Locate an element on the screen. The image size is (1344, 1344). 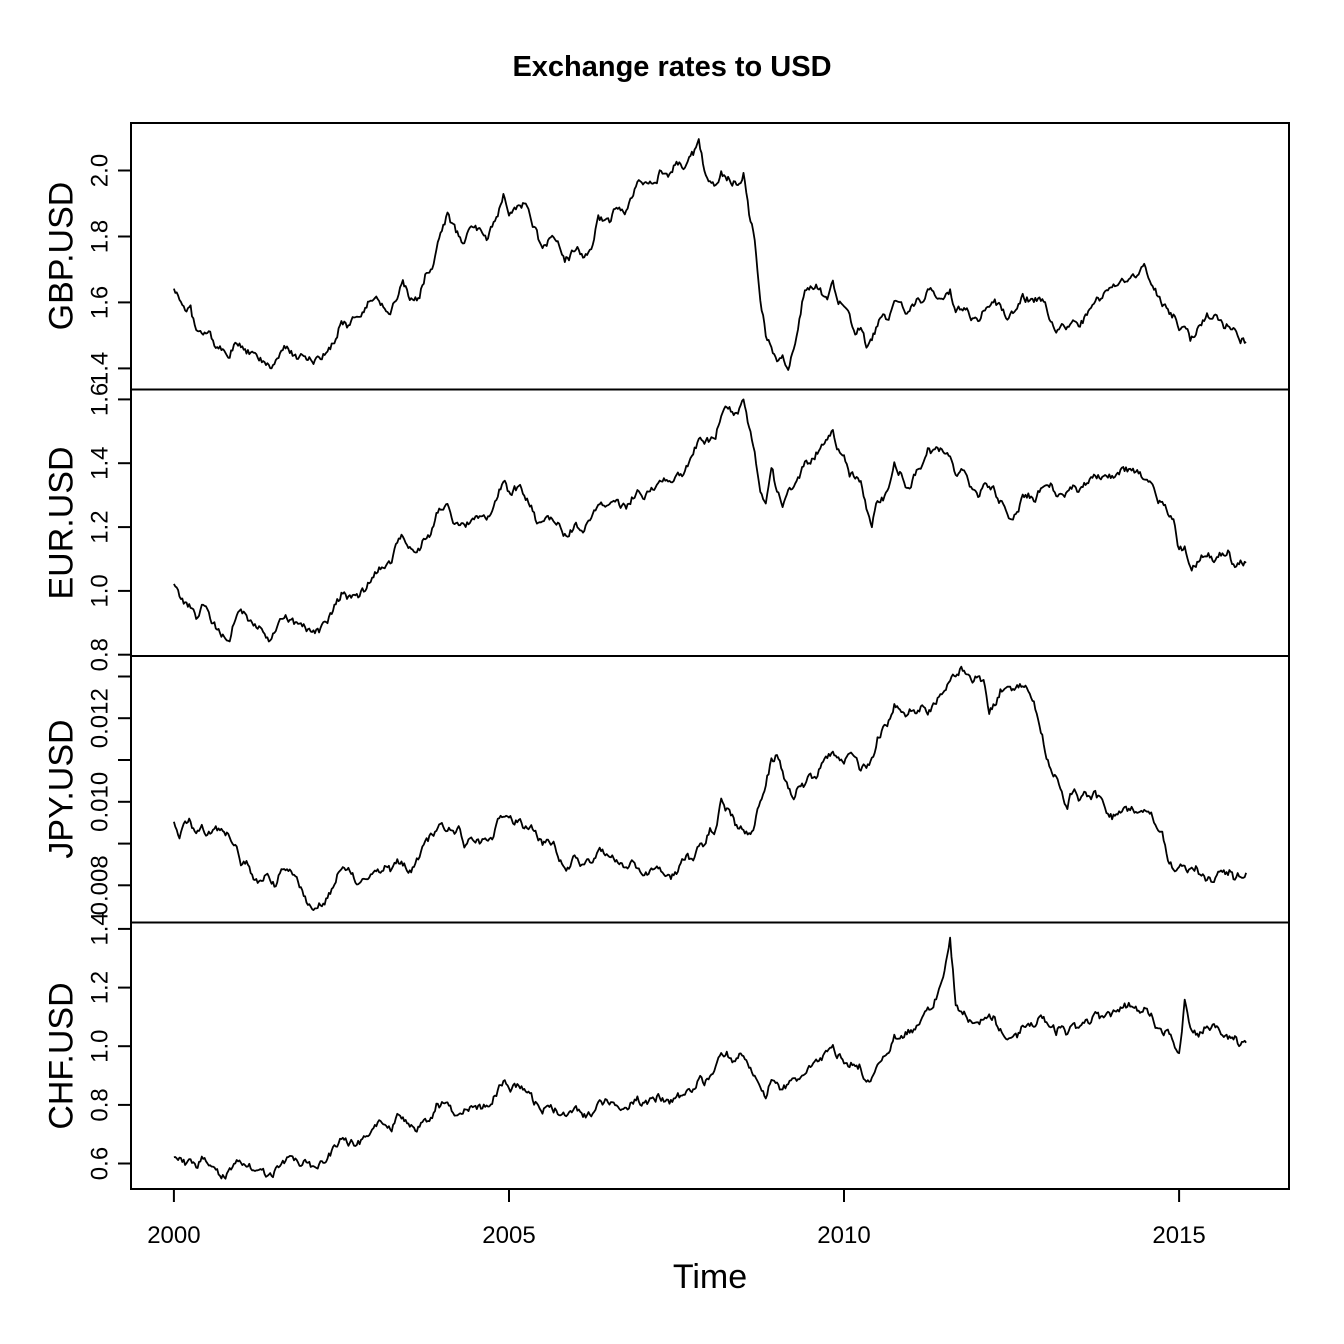
y-axis-gbp-usd: 1.4 1.6 1.8 2.0 is located at coordinates (109, 269).